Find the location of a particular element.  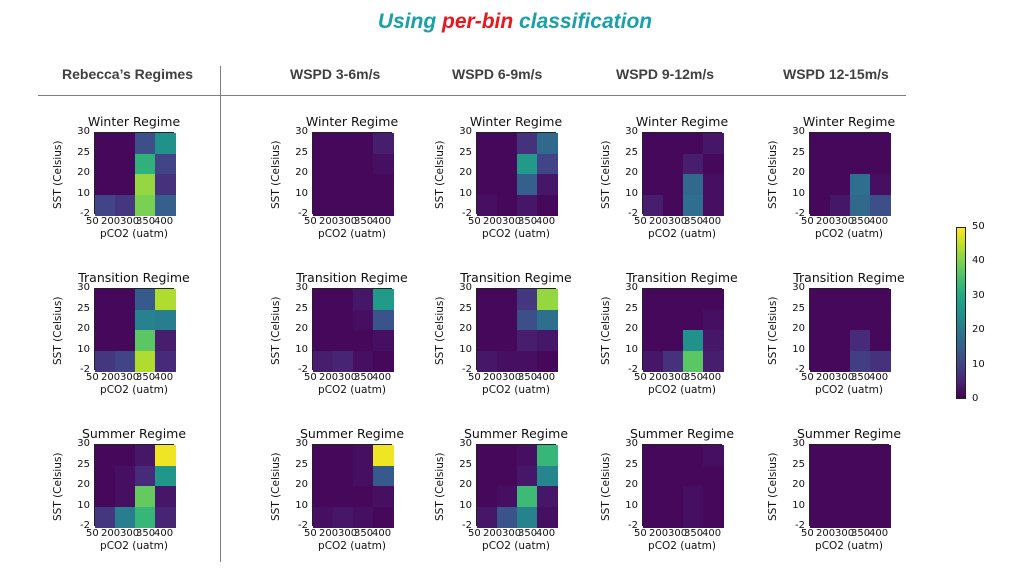

header-divider is located at coordinates (472, 95).